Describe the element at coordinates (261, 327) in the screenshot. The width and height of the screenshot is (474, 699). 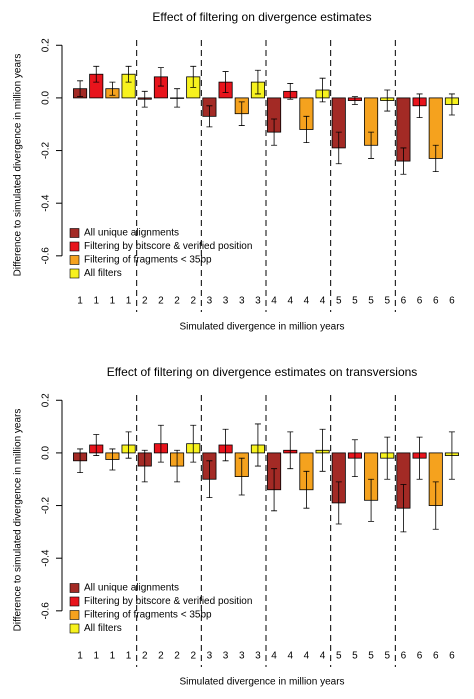
I see `x-axis-label: Simulated divergence in million years` at that location.